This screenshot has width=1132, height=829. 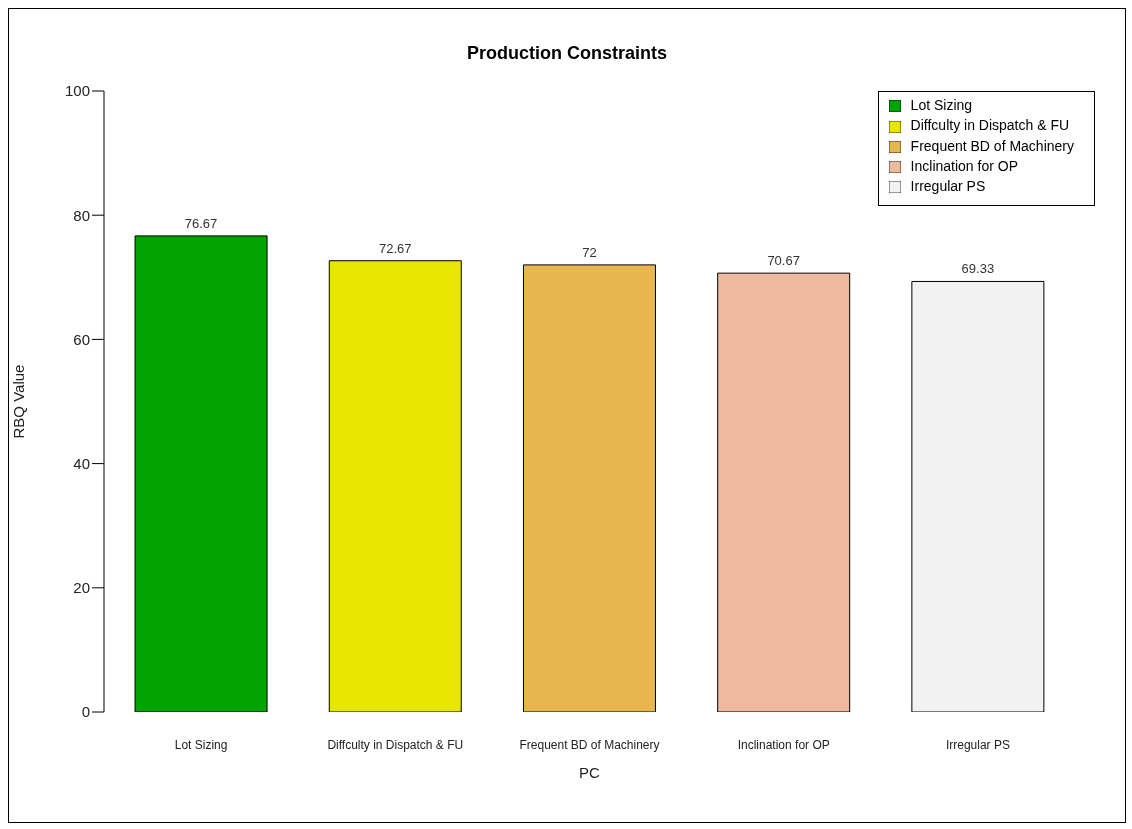 I want to click on legend-label: Frequent BD of Machinery, so click(x=992, y=145).